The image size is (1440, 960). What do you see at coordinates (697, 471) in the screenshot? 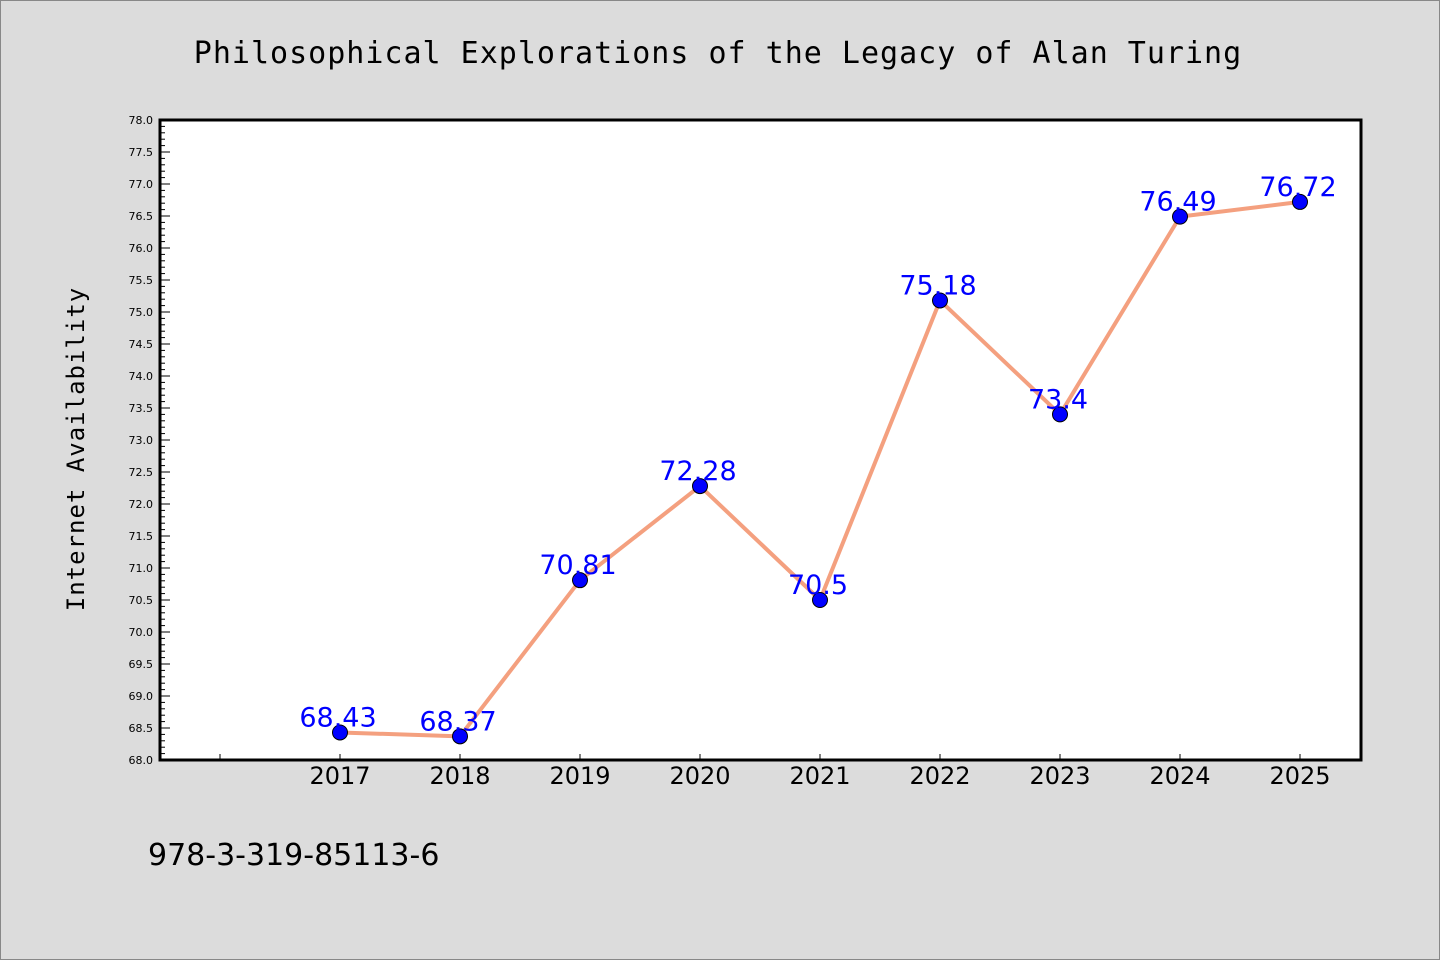
I see `data-label-2020: 72.28` at bounding box center [697, 471].